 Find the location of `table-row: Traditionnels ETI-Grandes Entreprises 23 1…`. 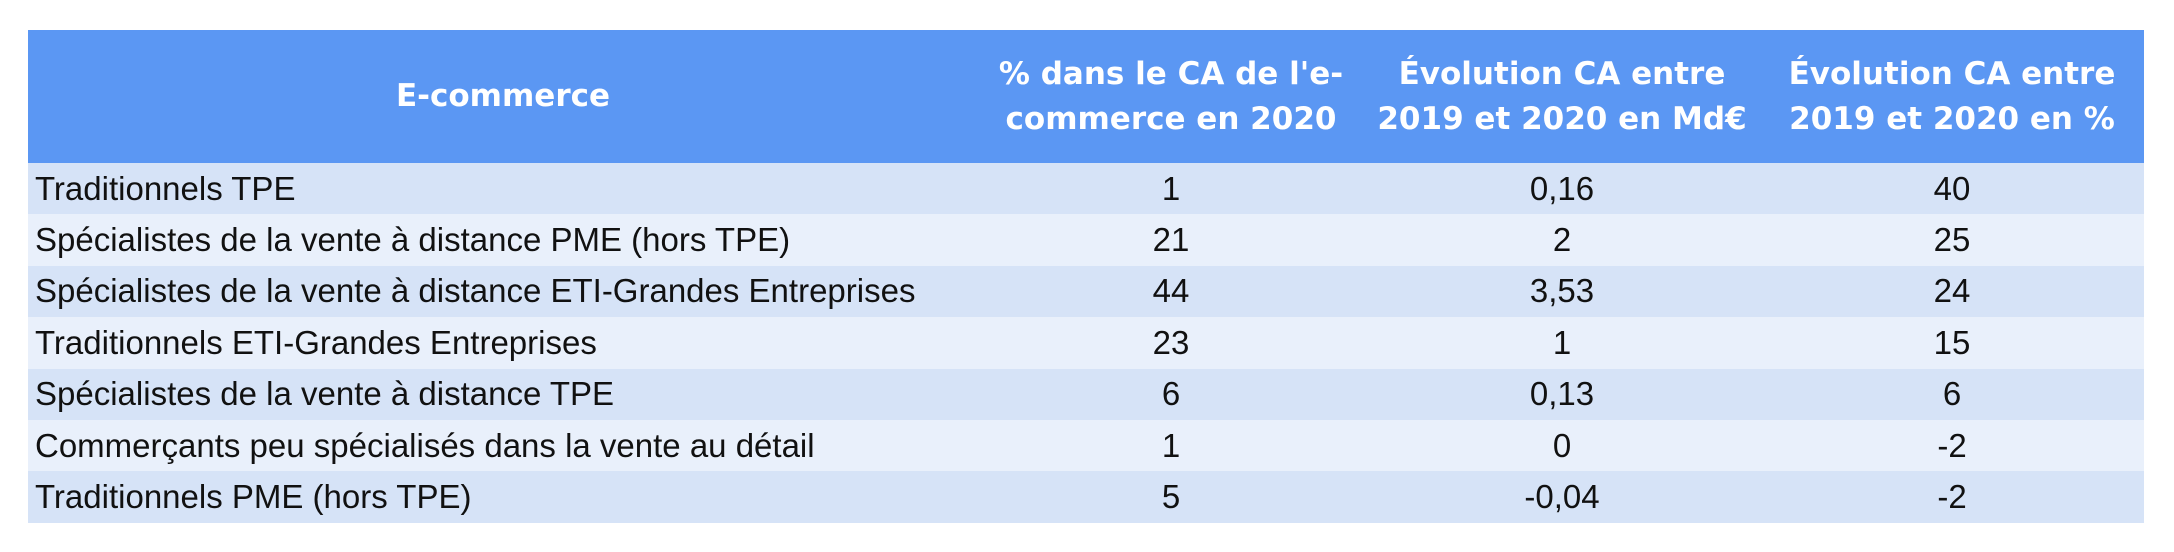

table-row: Traditionnels ETI-Grandes Entreprises 23 1… is located at coordinates (1086, 343).